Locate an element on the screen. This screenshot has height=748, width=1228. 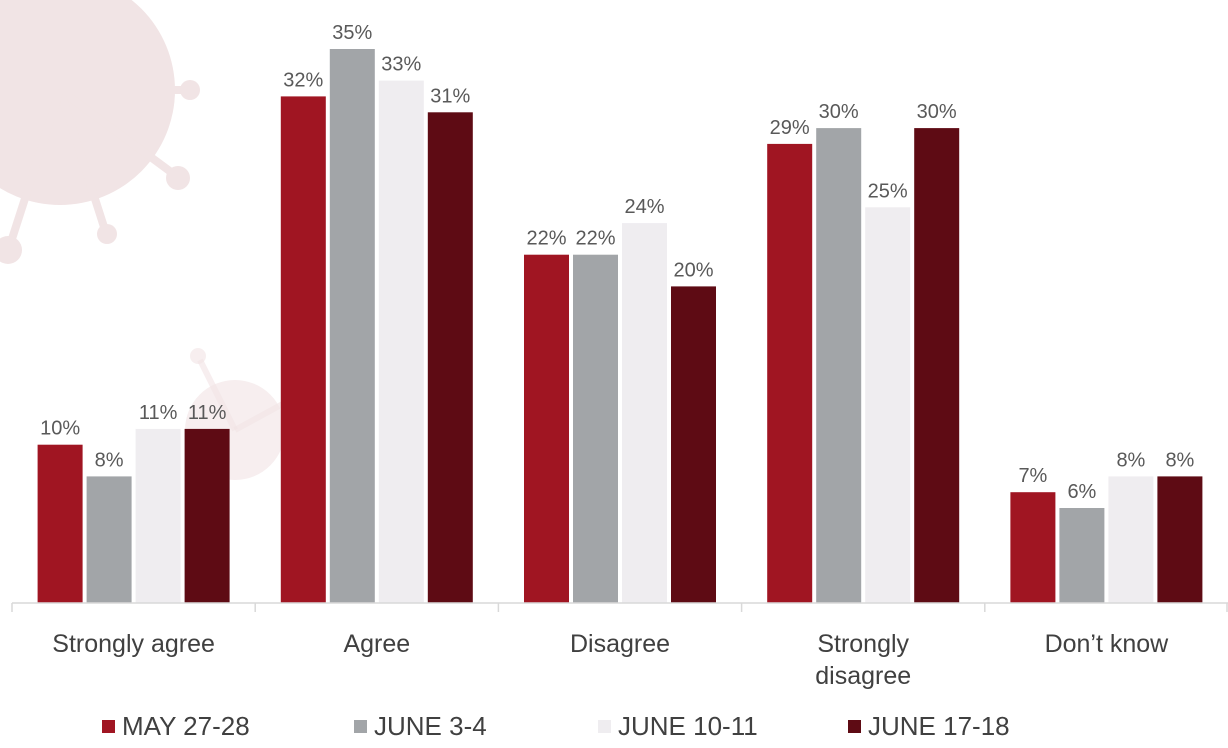
data-label: 20% is located at coordinates (693, 270).